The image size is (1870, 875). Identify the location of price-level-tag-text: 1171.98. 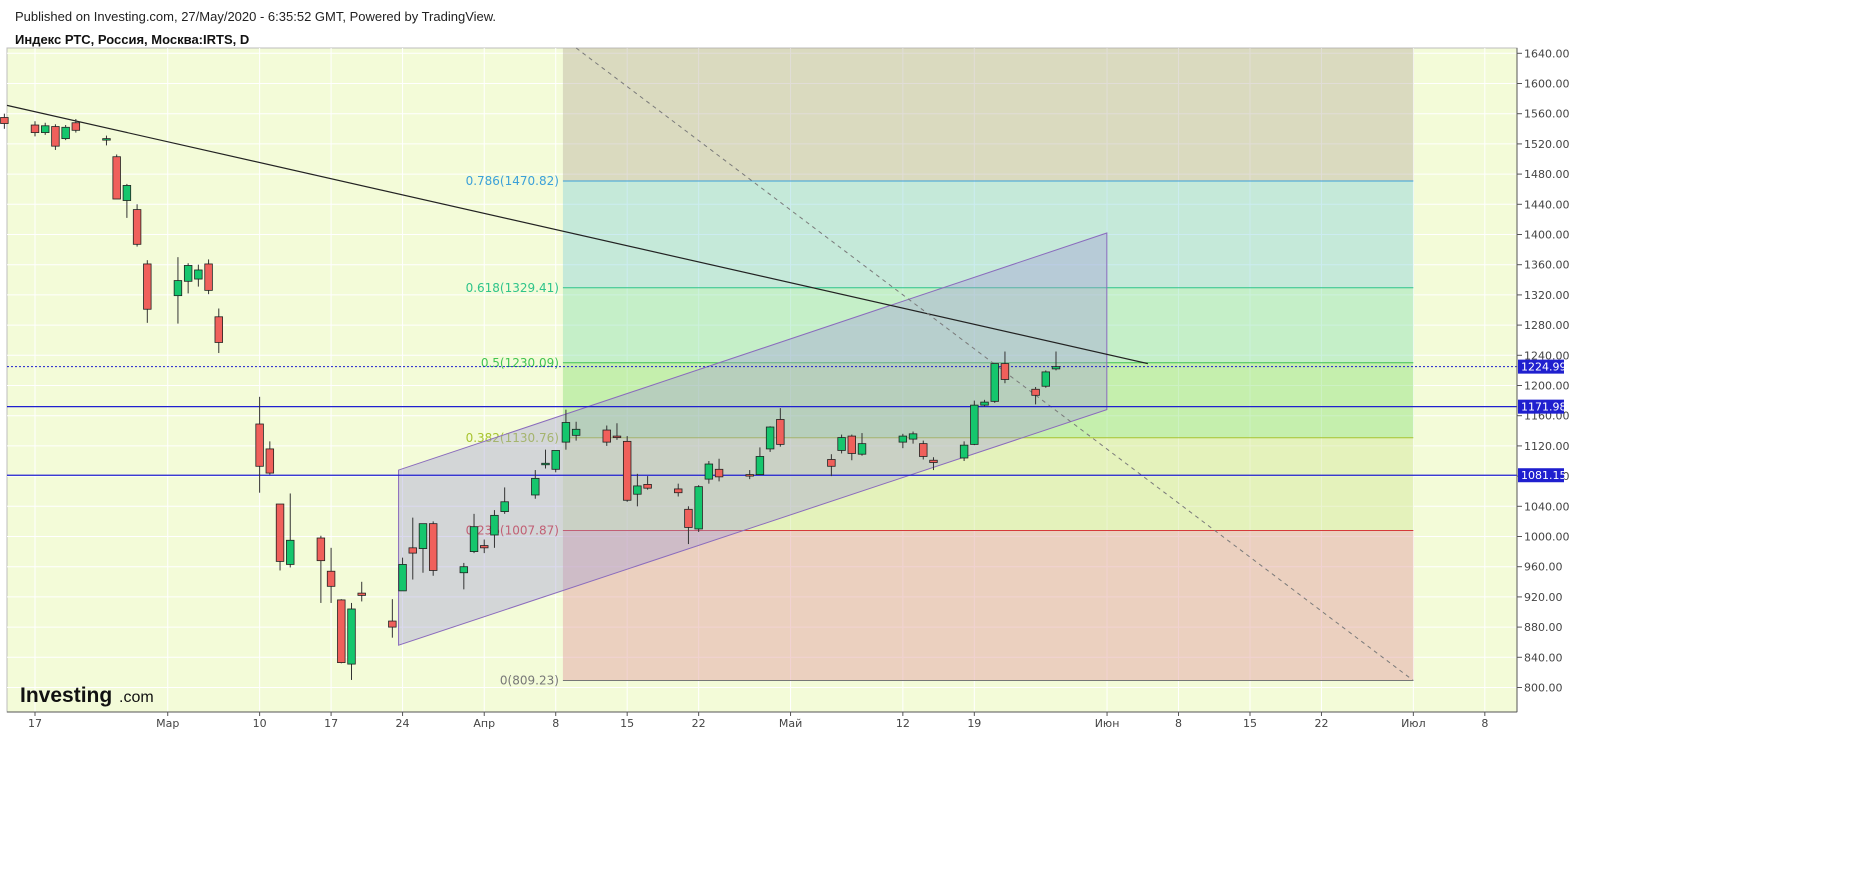
(1544, 407).